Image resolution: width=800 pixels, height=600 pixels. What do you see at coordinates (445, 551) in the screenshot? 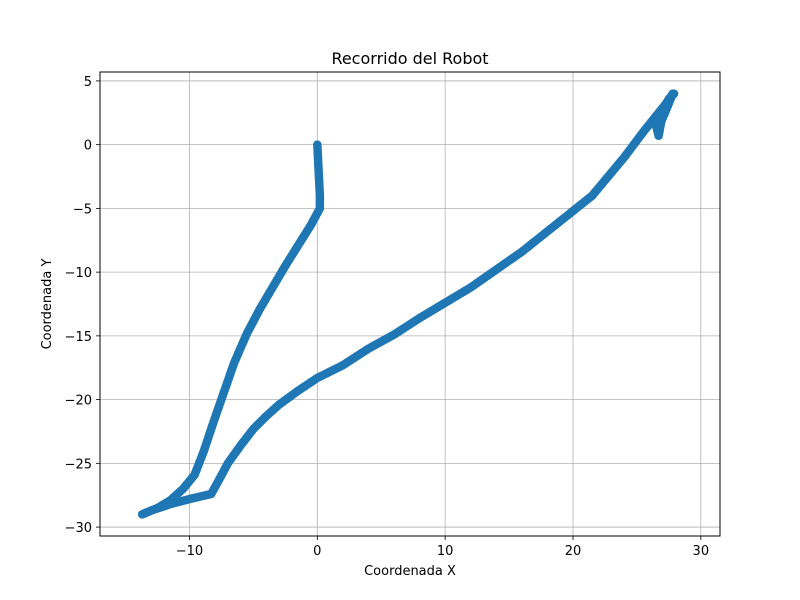
I see `x-tick-label: 10` at bounding box center [445, 551].